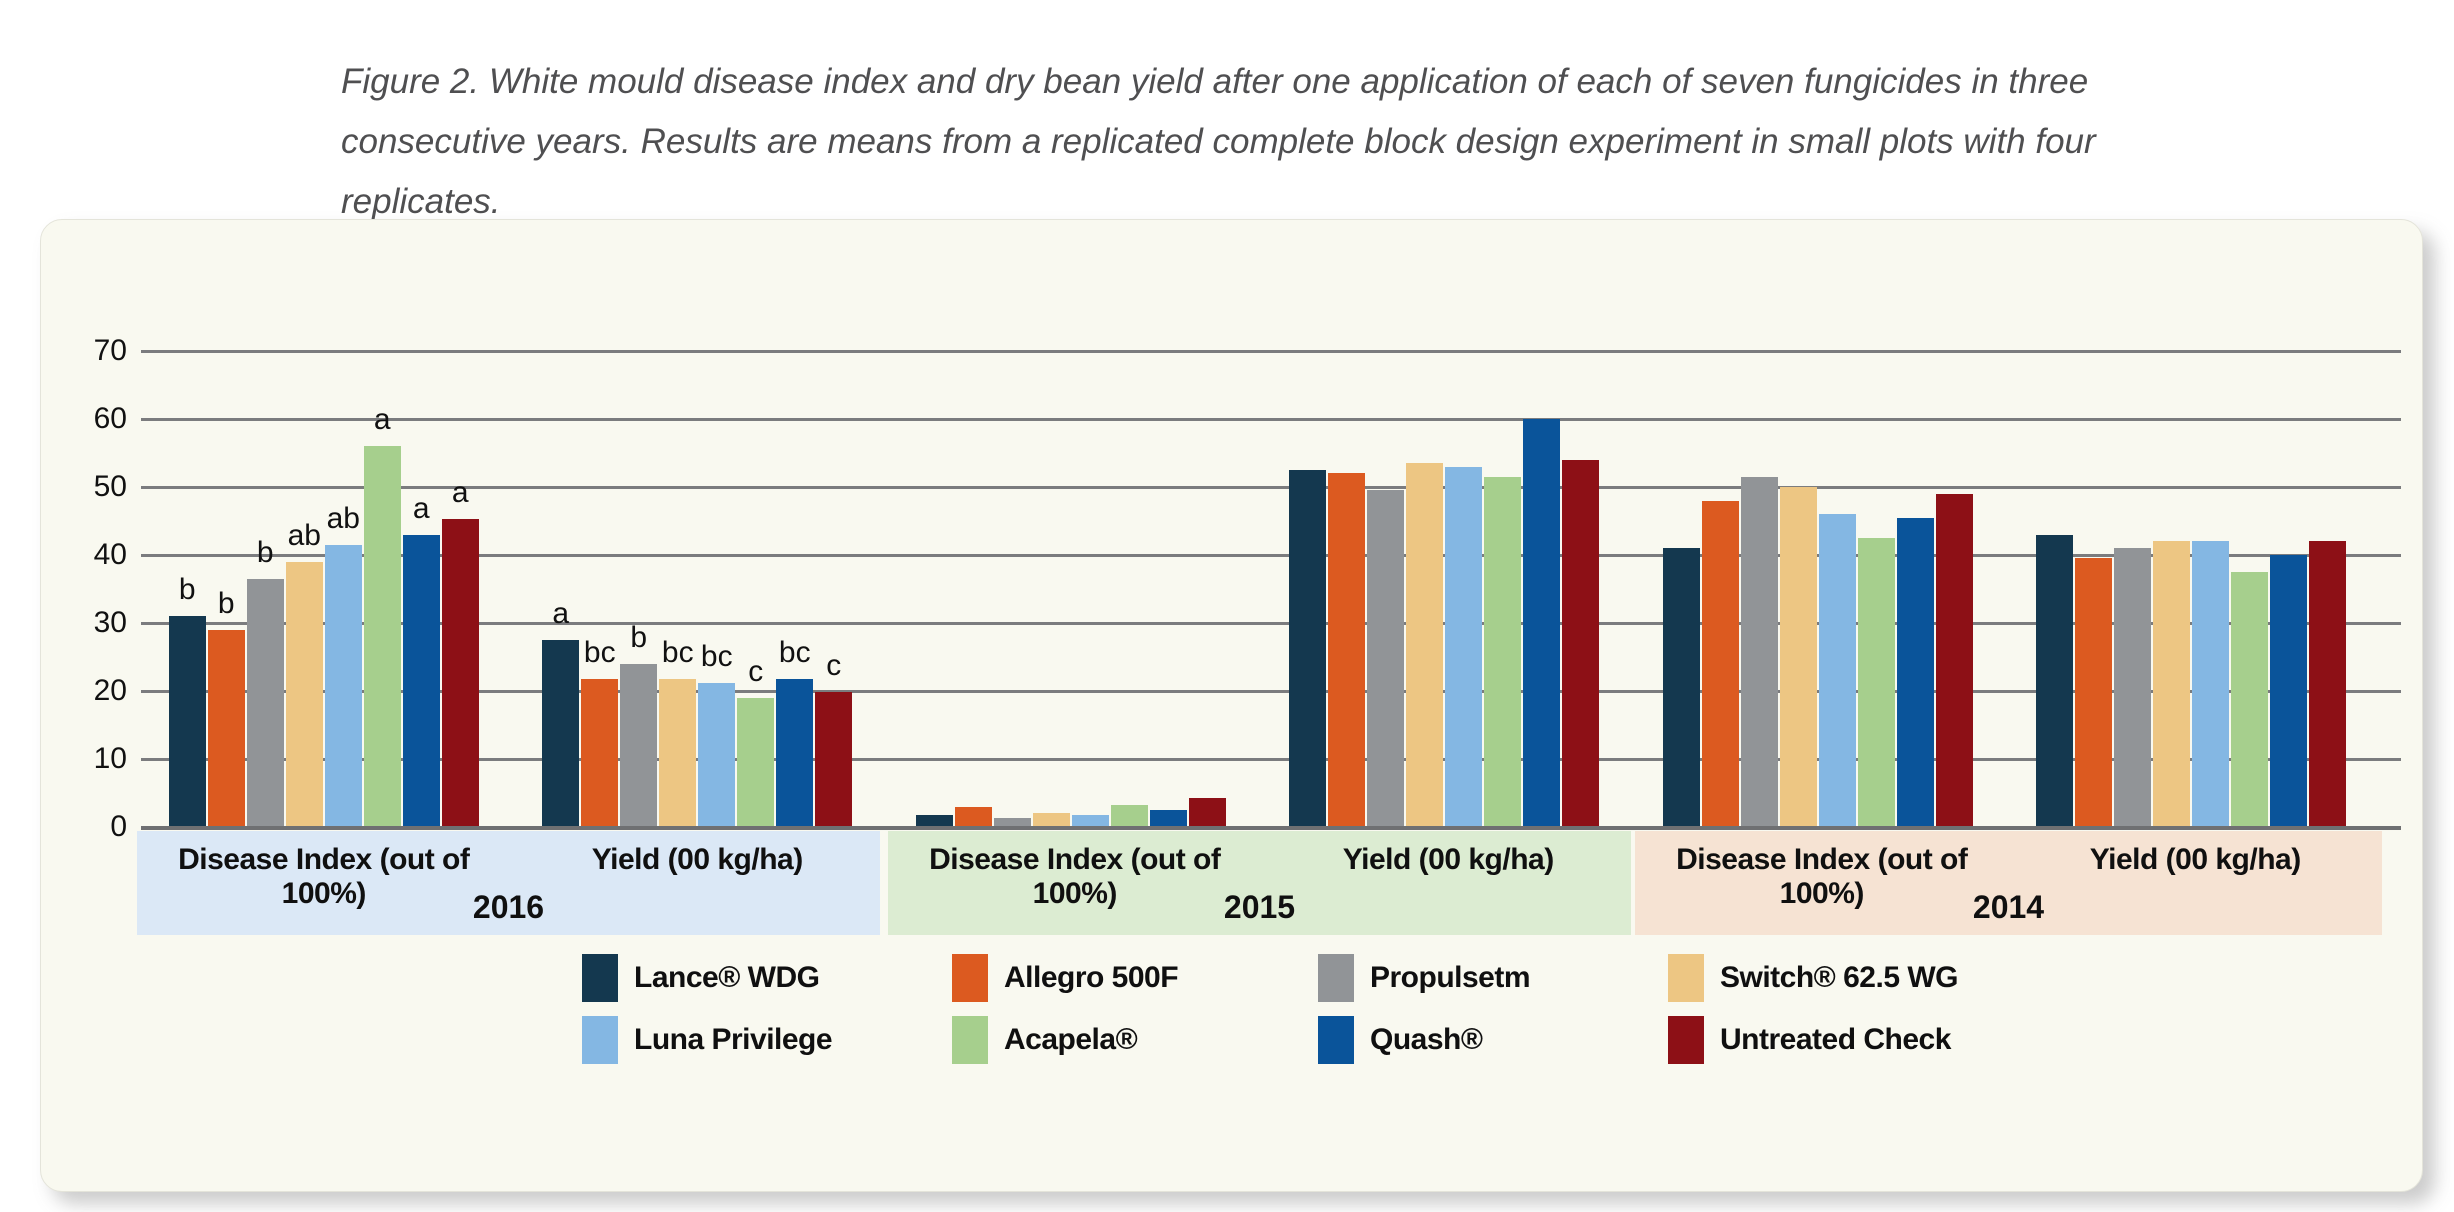 This screenshot has height=1212, width=2454. I want to click on legend-label: Propulsetm, so click(1450, 977).